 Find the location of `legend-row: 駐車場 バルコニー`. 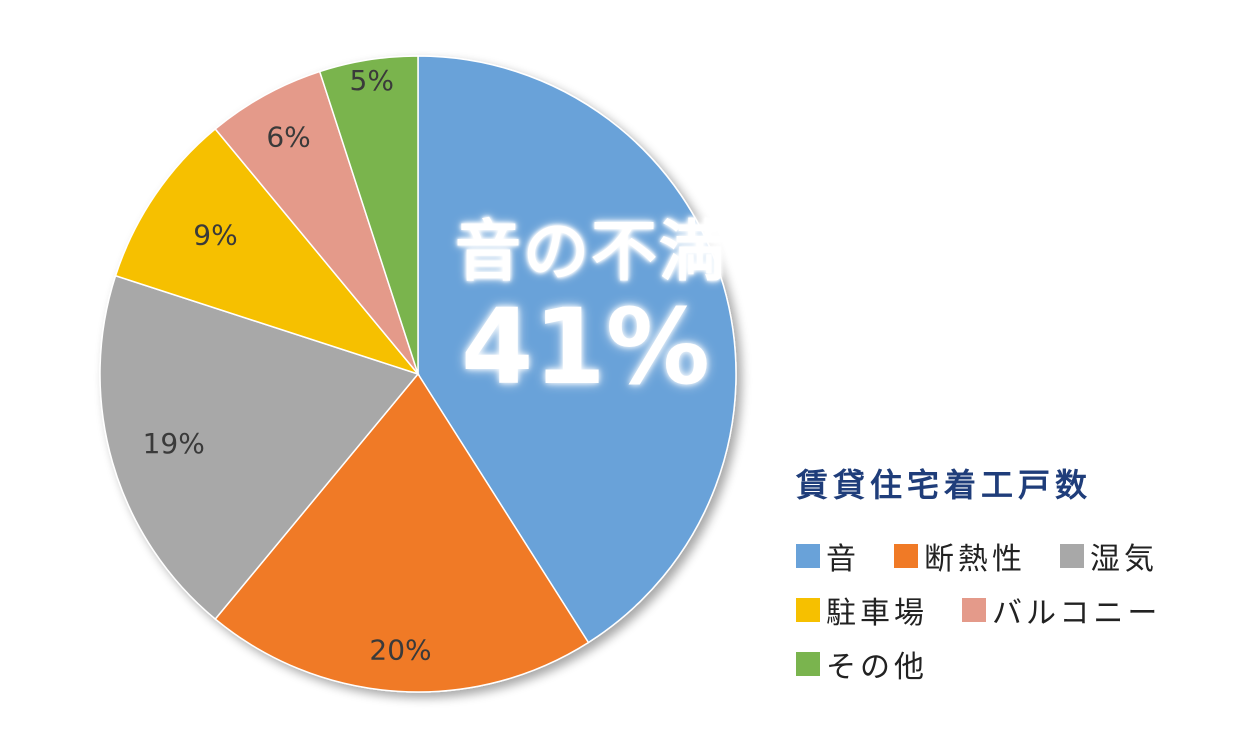

legend-row: 駐車場 バルコニー is located at coordinates (1016, 610).